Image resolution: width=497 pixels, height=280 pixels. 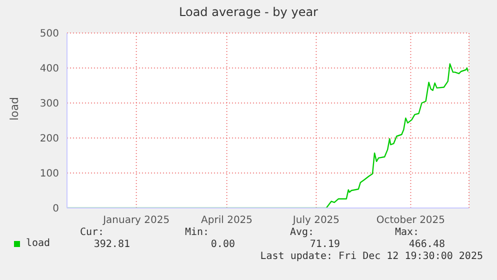 What do you see at coordinates (197, 232) in the screenshot?
I see `text: Min:` at bounding box center [197, 232].